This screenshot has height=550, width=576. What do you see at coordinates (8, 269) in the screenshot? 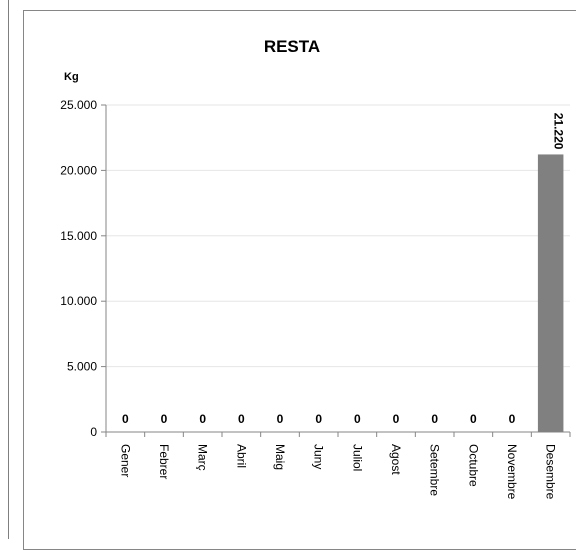
I see `left-divider` at bounding box center [8, 269].